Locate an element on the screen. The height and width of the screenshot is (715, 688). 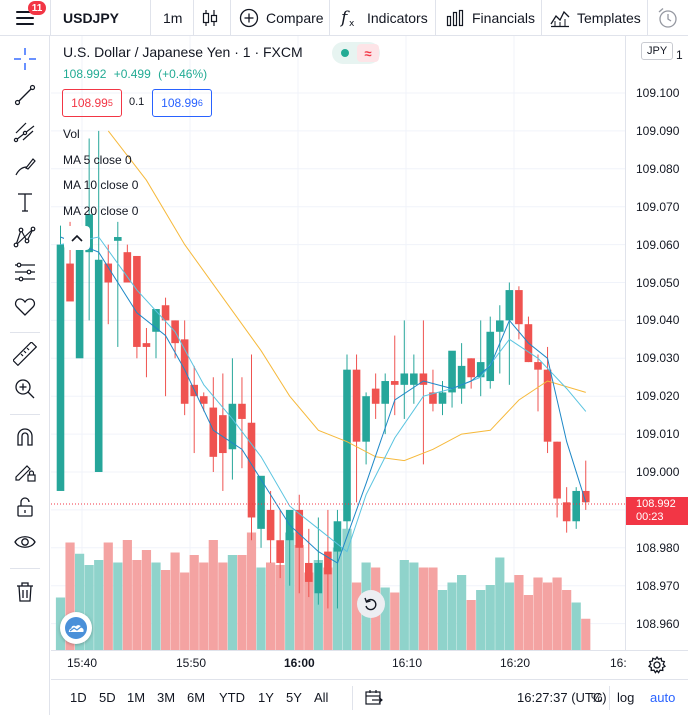
magnet-tool is located at coordinates (25, 437).